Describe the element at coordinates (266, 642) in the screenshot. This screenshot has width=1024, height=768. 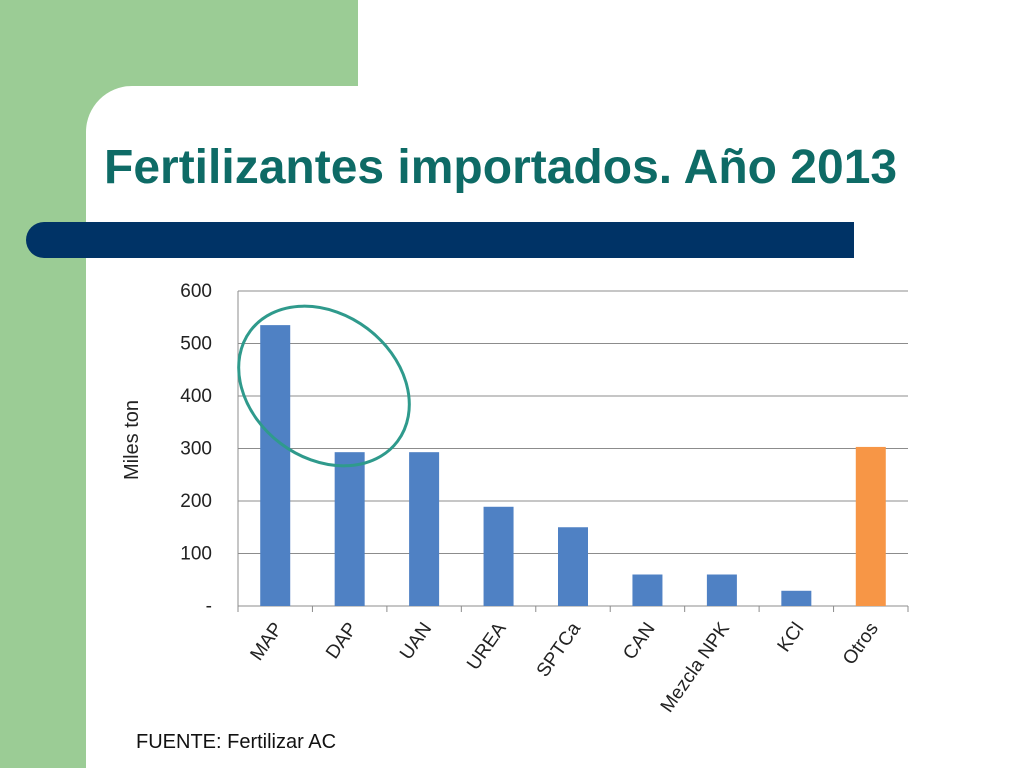
I see `x-tick-label: MAP` at that location.